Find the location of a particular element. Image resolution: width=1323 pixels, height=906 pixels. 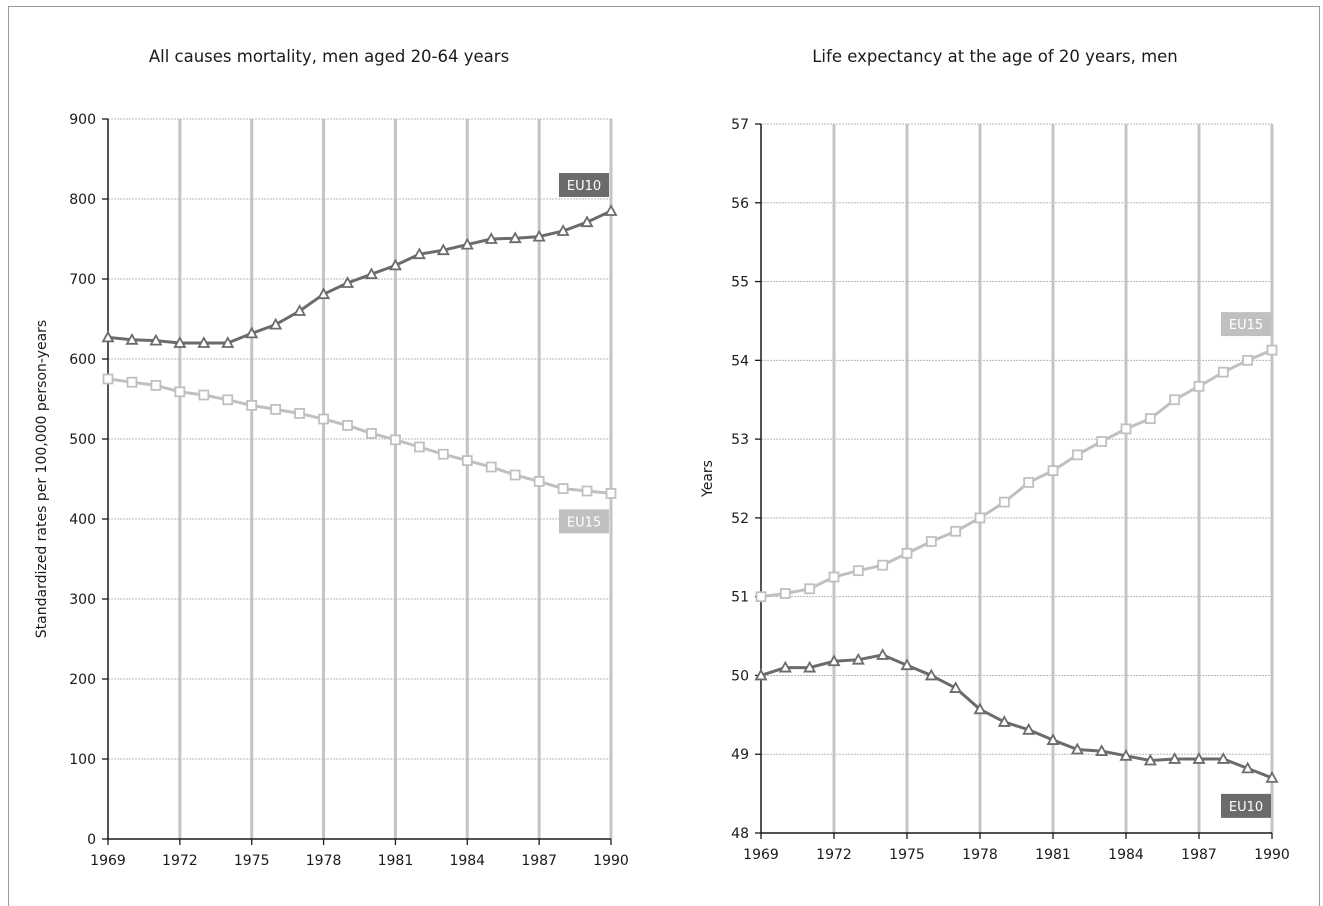

y-axis-label: Years is located at coordinates (708, 479).